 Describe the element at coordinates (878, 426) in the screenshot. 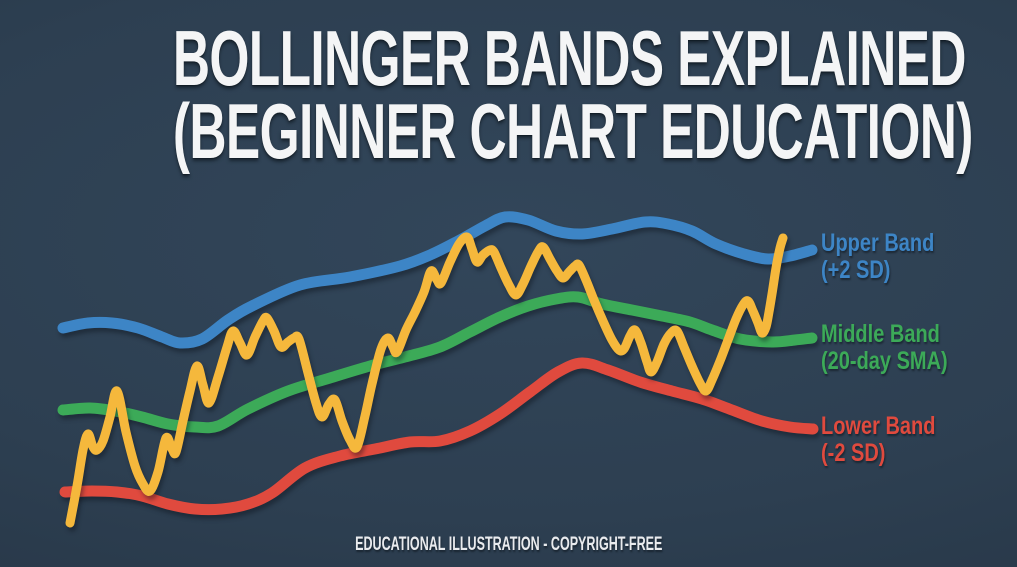

I see `legend-lower-band-name: Lower Band` at that location.